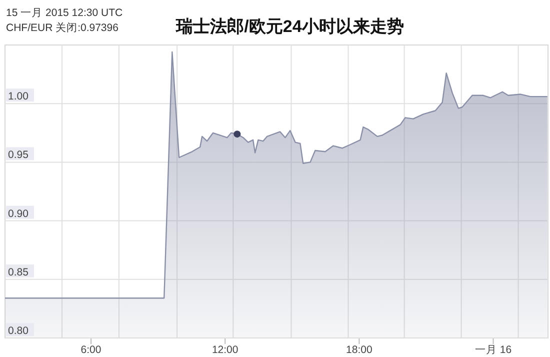  I want to click on text: 15 一月 2015 12:30 UTC, so click(64, 13).